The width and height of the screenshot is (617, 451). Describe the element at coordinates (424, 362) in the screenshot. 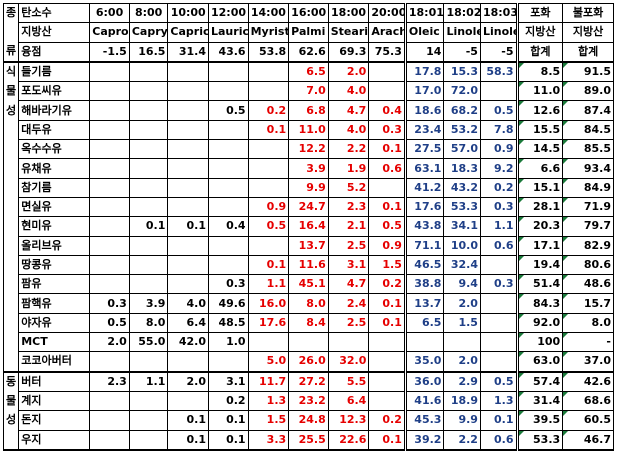

I see `value-cell: 35.0` at that location.